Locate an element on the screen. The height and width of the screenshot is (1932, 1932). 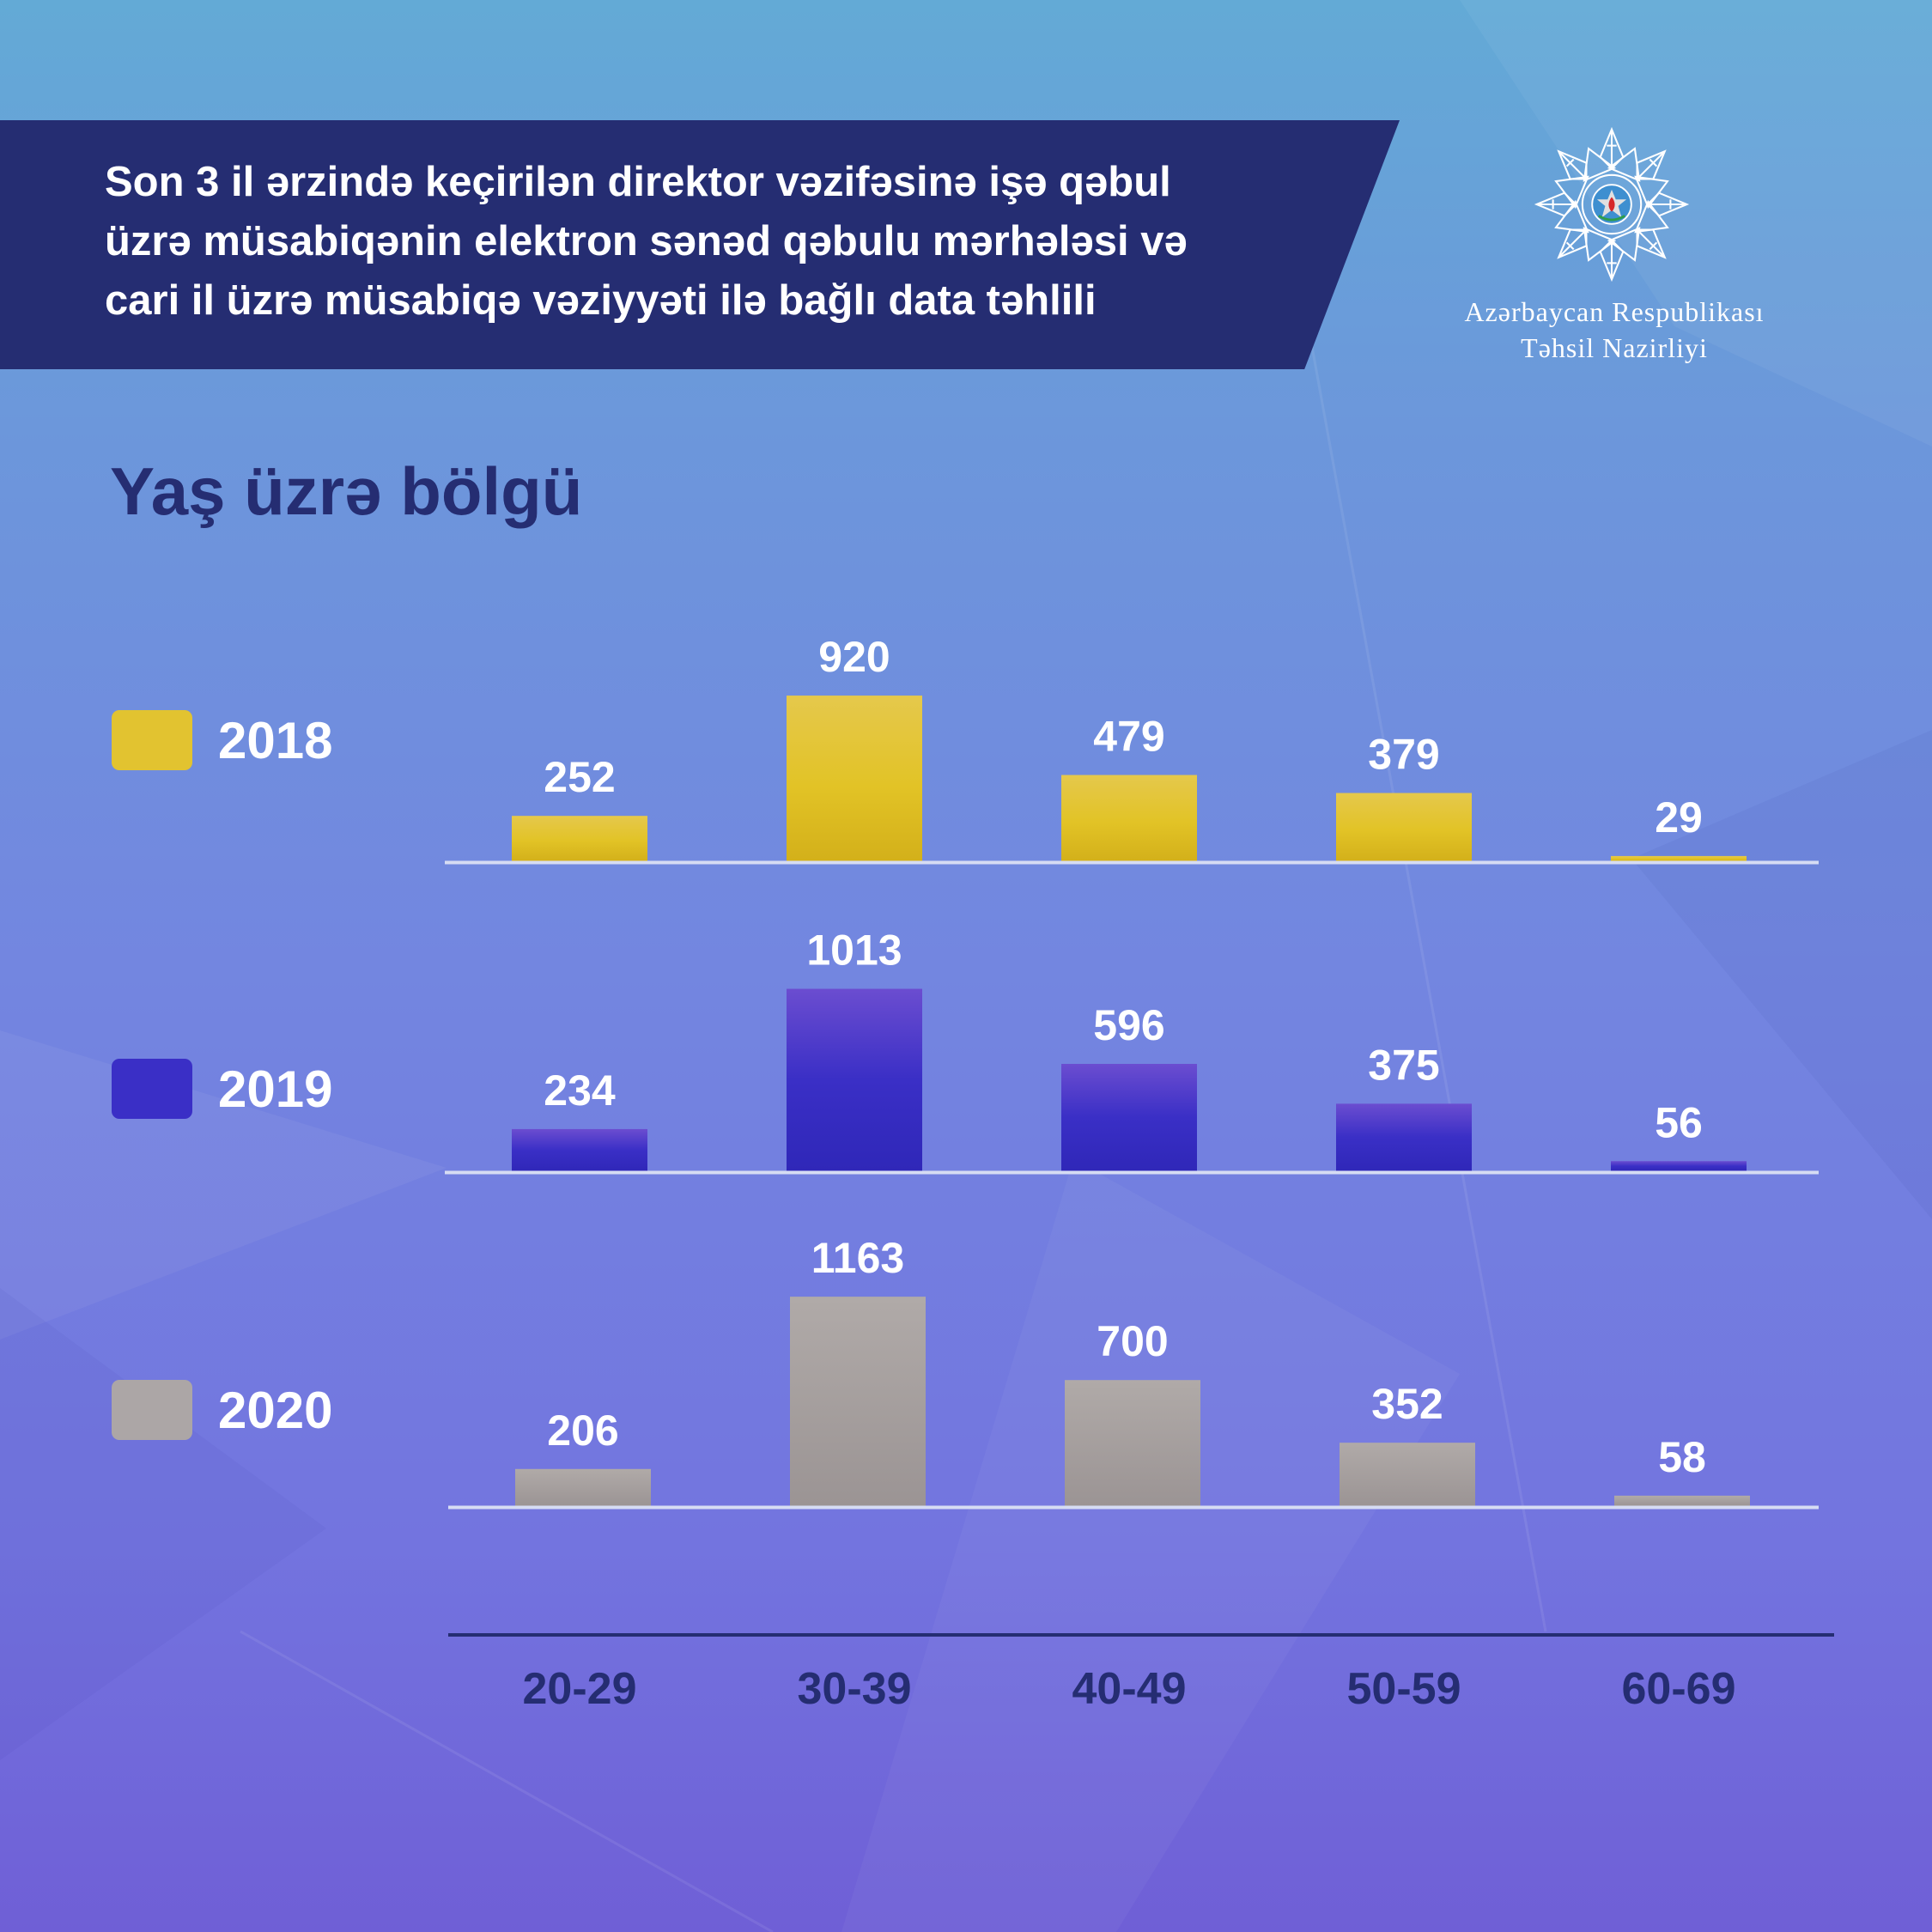
legend-label-2018: 2018 is located at coordinates (275, 740).